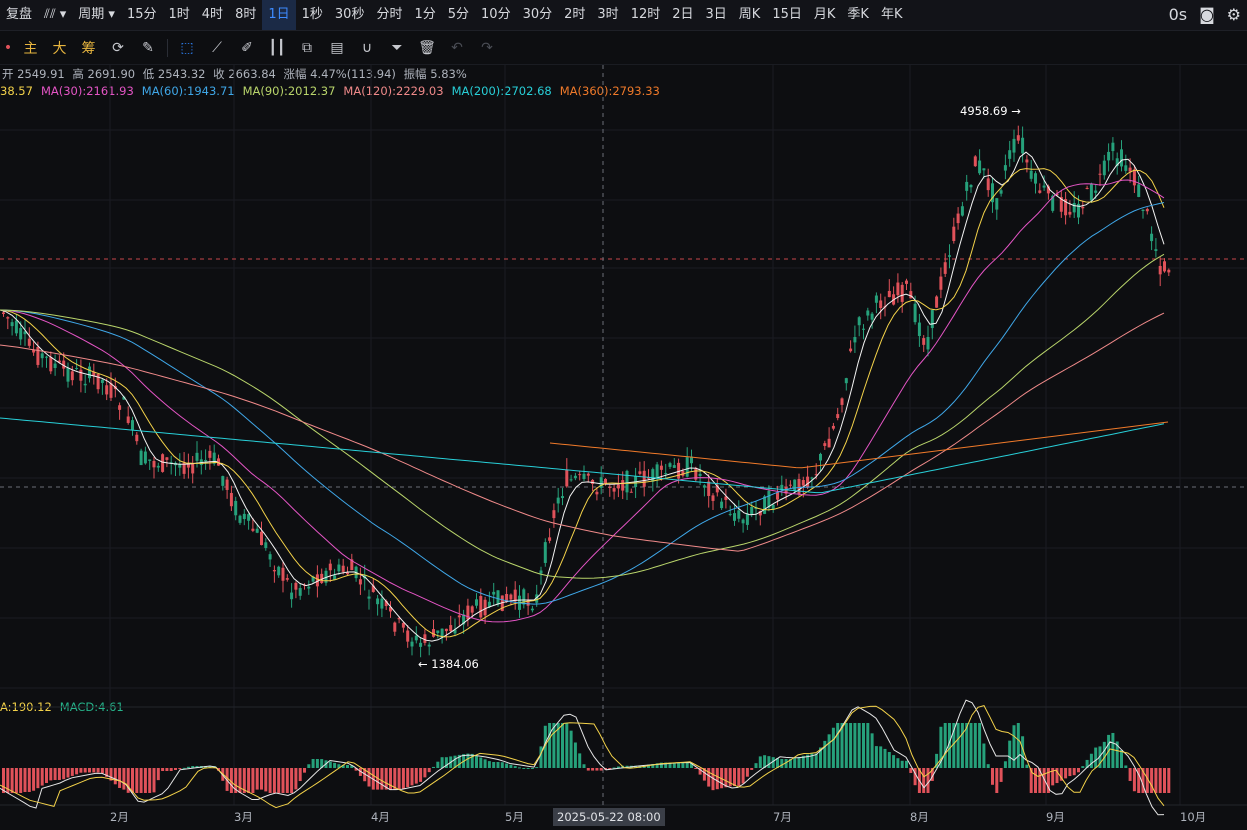 The image size is (1247, 830). What do you see at coordinates (990, 111) in the screenshot?
I see `high-annotation: 4958.69 →` at bounding box center [990, 111].